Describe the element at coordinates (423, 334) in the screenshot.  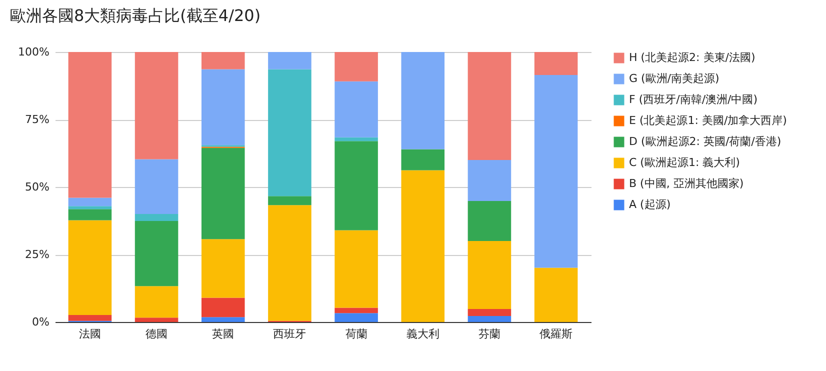
I see `x-tick-label: 義大利` at that location.